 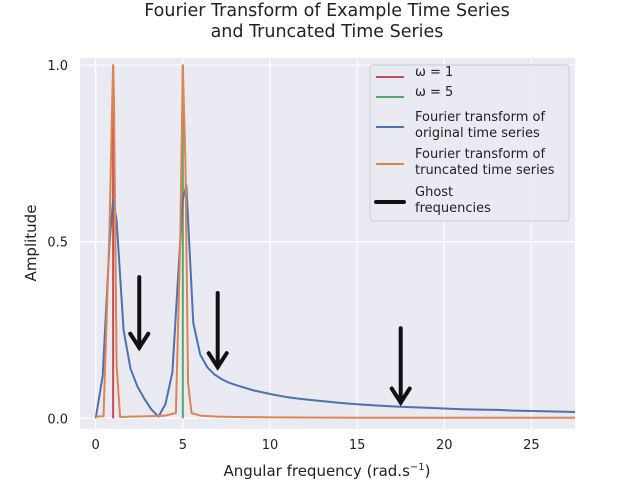 I want to click on x-ticks: 0 5 10 15 20 25, so click(x=316, y=445).